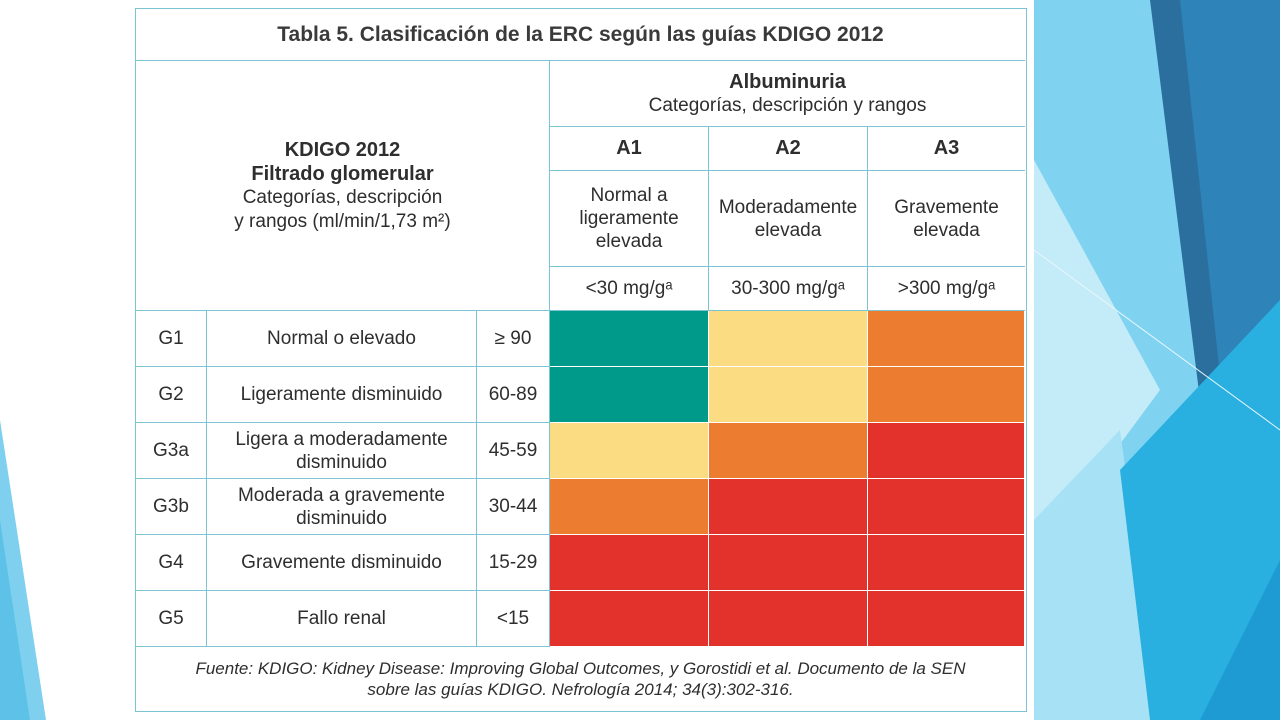 This screenshot has width=1280, height=720. What do you see at coordinates (629, 241) in the screenshot?
I see `albuminuria-desc-a1-l3: elevada` at bounding box center [629, 241].